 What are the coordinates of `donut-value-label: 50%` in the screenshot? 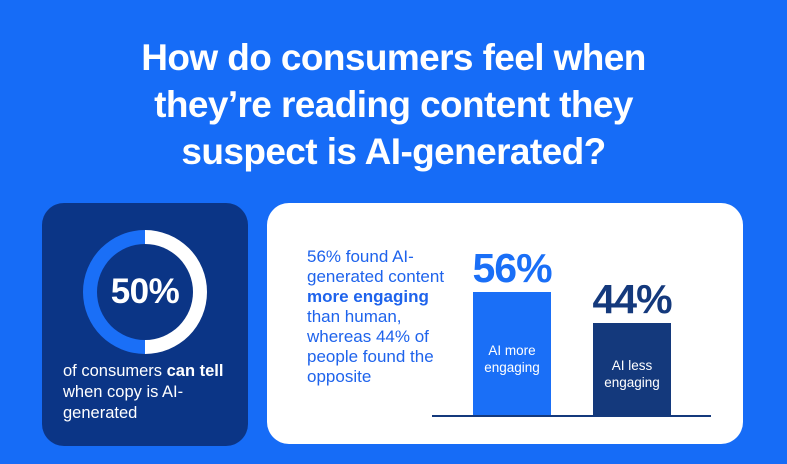 It's located at (145, 291).